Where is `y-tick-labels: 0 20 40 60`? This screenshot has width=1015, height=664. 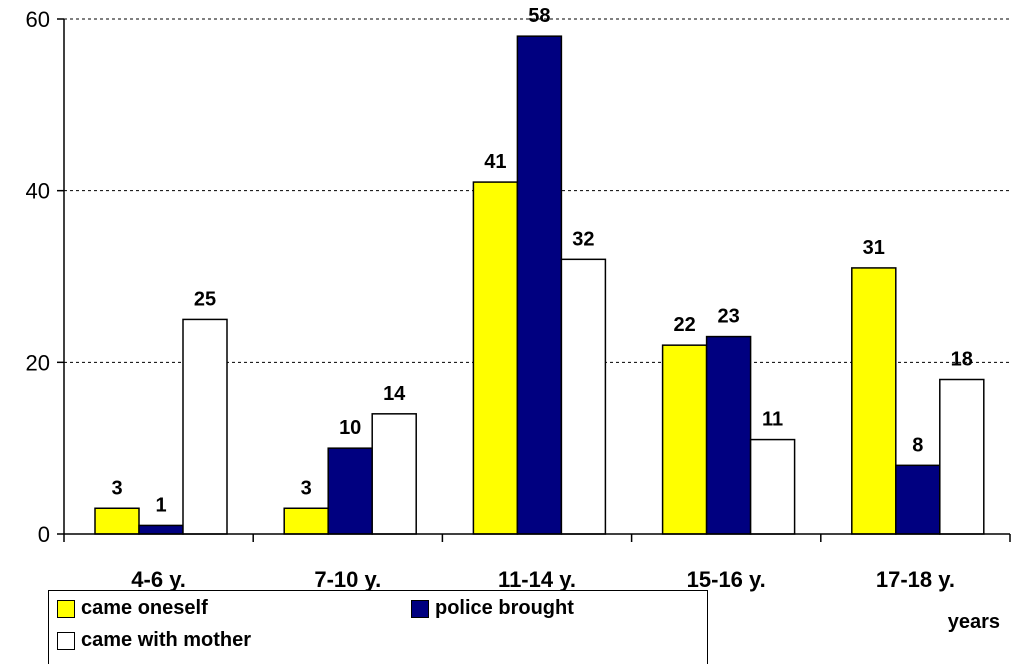
y-tick-labels: 0 20 40 60 is located at coordinates (38, 277).